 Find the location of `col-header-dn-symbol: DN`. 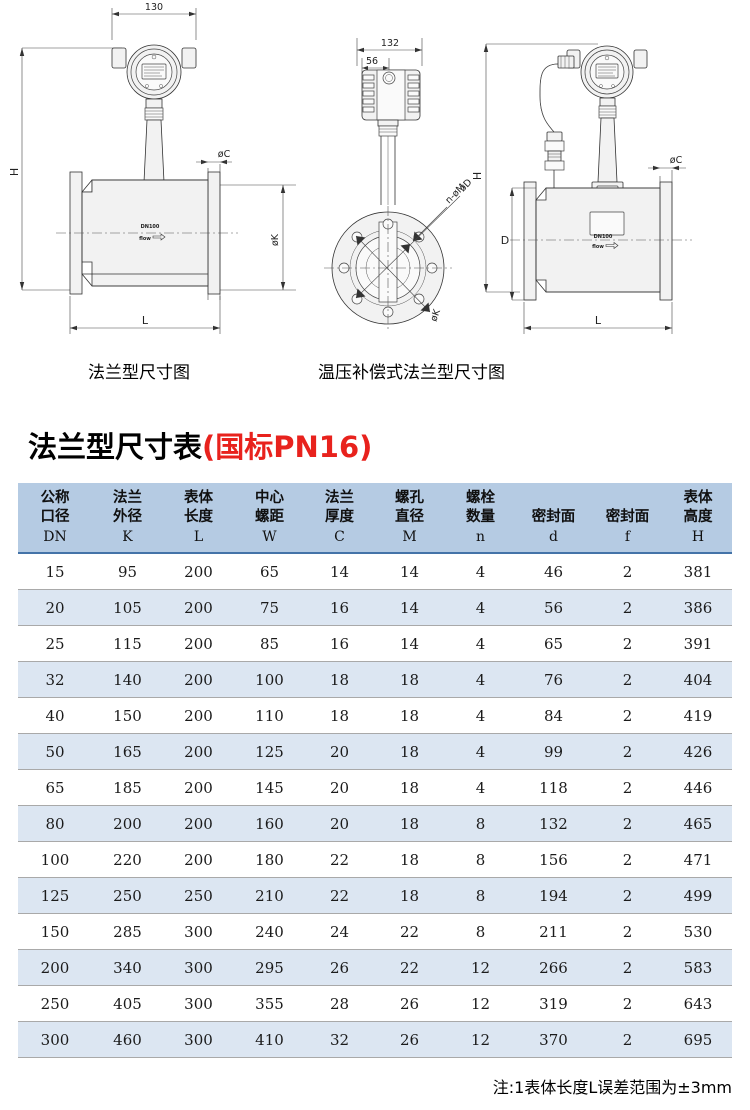

col-header-dn-symbol: DN is located at coordinates (55, 537).